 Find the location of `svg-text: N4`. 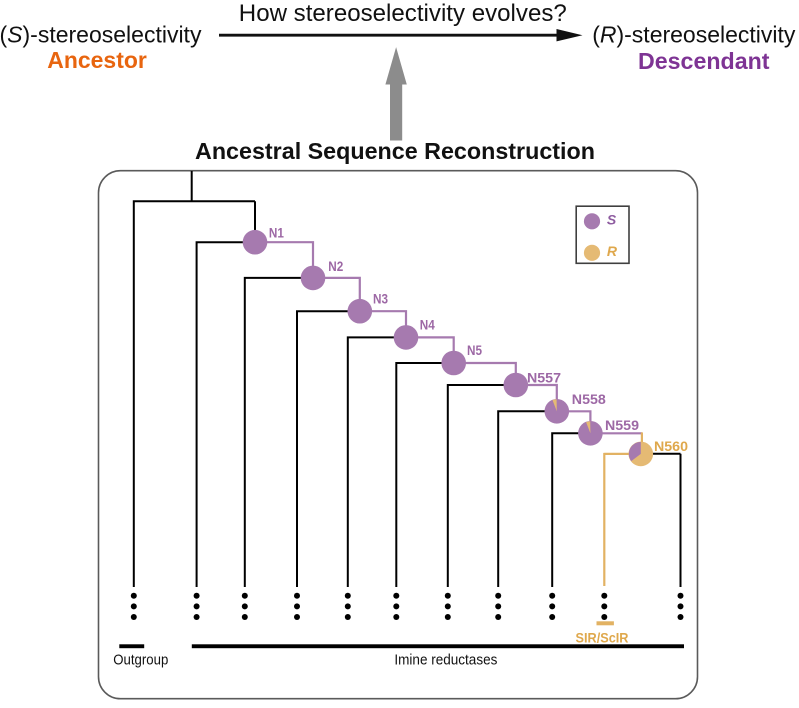

svg-text: N4 is located at coordinates (427, 324).